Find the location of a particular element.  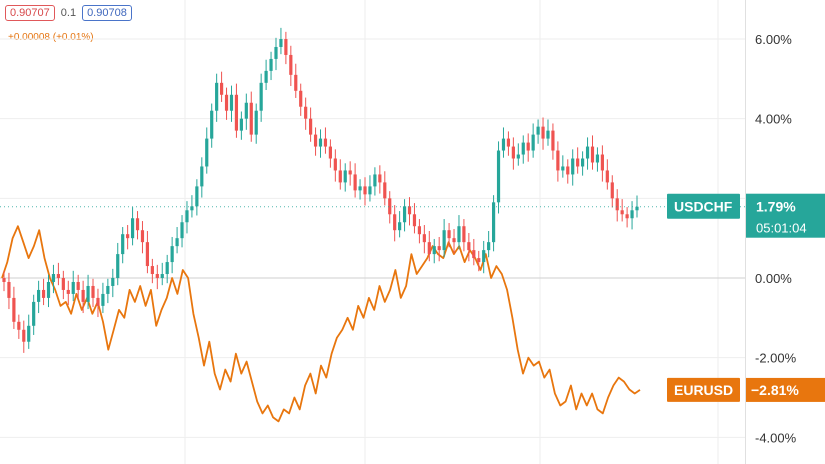

eurusd-axis-tag is located at coordinates (785, 389).